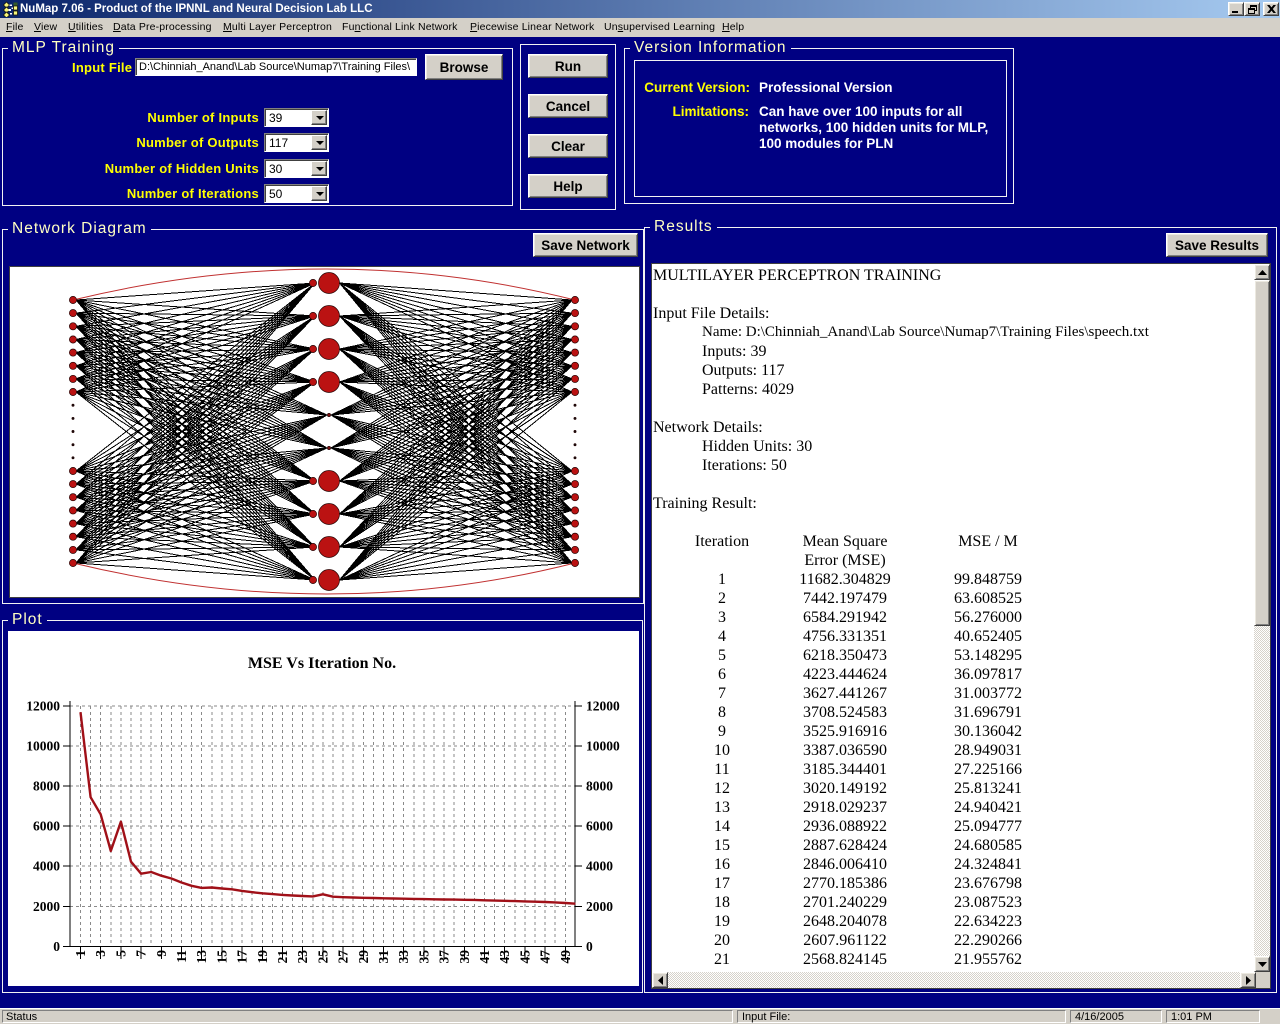 Image resolution: width=1280 pixels, height=1024 pixels. Describe the element at coordinates (120, 953) in the screenshot. I see `svg-text: 5` at that location.